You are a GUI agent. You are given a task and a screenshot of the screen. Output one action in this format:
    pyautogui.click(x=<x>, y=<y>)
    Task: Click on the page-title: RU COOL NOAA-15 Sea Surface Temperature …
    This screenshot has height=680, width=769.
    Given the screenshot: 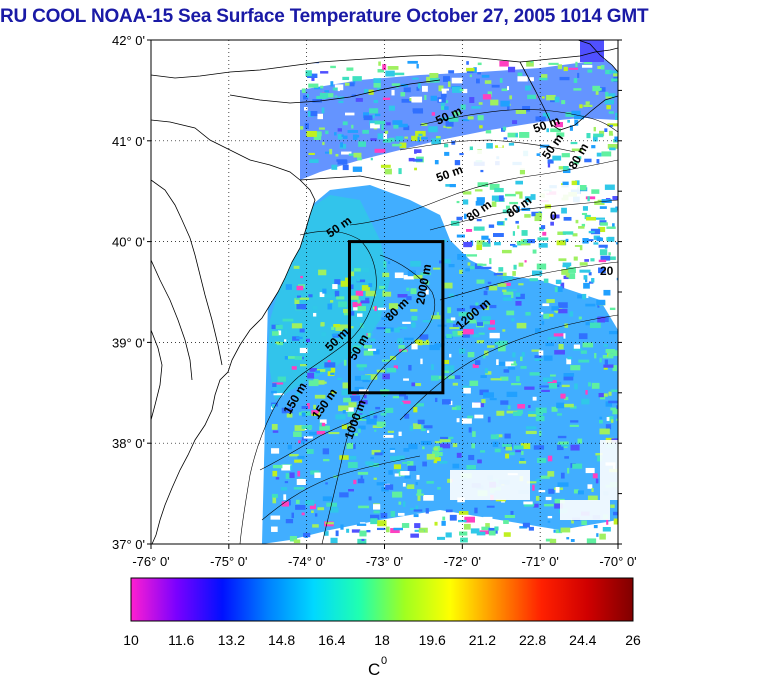 What is the action you would take?
    pyautogui.click(x=324, y=16)
    